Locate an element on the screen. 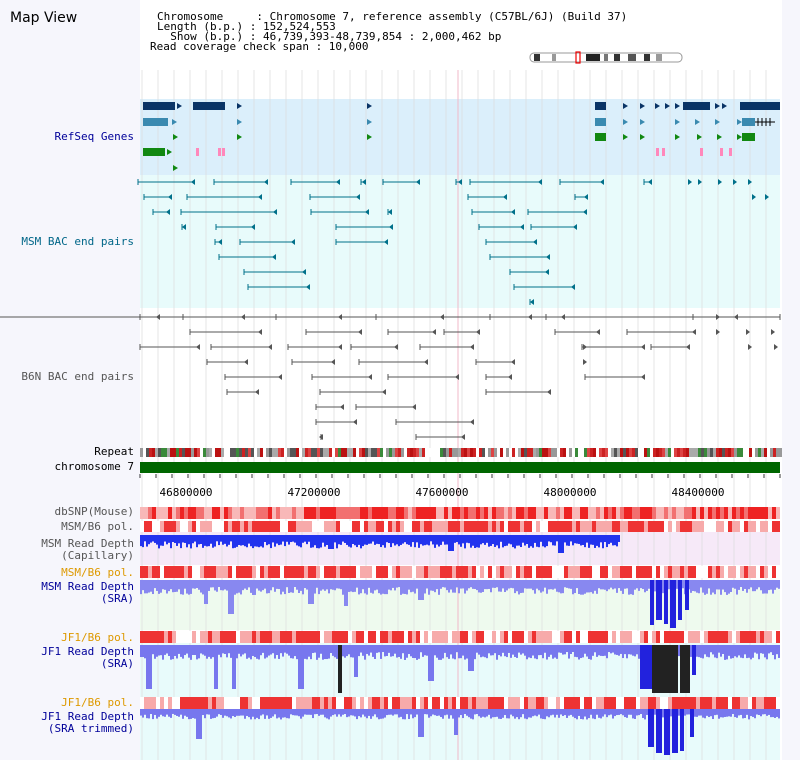 Image resolution: width=800 pixels, height=760 pixels. track-label-dbsnp: dbSNP(Mouse) is located at coordinates (94, 511).